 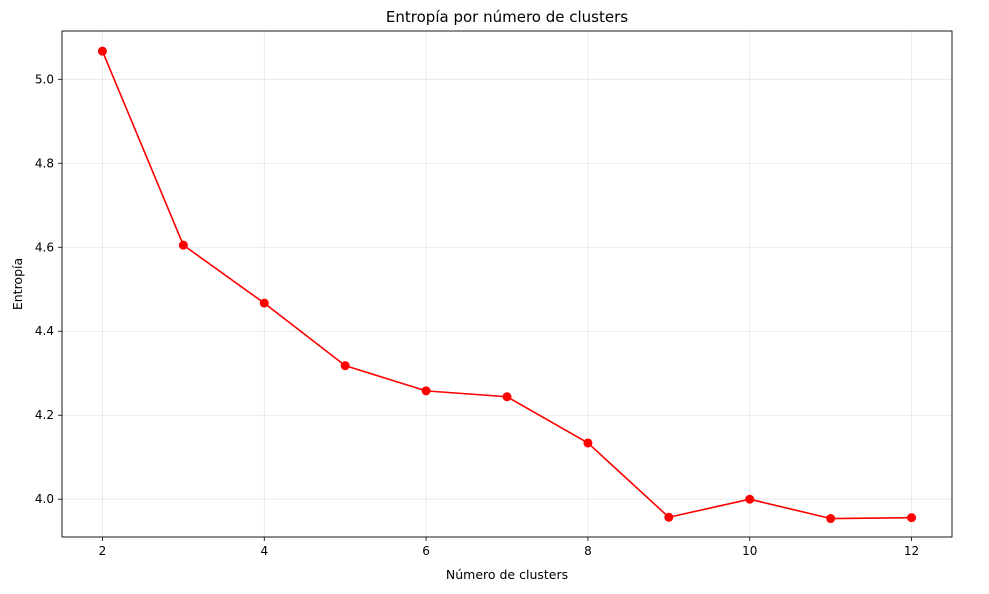 What do you see at coordinates (426, 551) in the screenshot?
I see `x-tick-label: 6` at bounding box center [426, 551].